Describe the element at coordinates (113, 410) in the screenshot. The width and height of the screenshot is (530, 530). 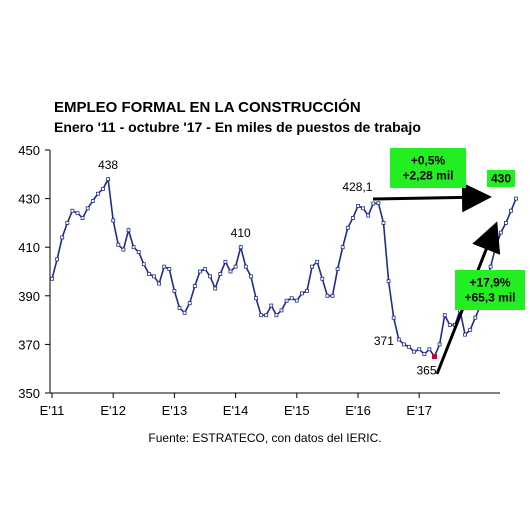
I see `x-tick-label: E'12` at that location.